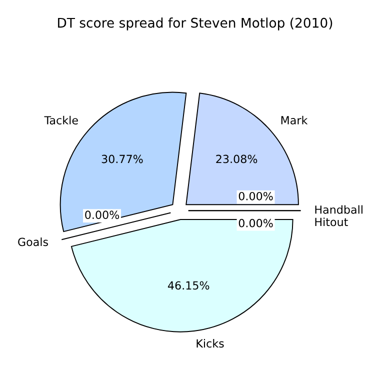  Describe the element at coordinates (195, 24) in the screenshot. I see `chart-title: DT score spread for Steven Motlop (2010)` at that location.